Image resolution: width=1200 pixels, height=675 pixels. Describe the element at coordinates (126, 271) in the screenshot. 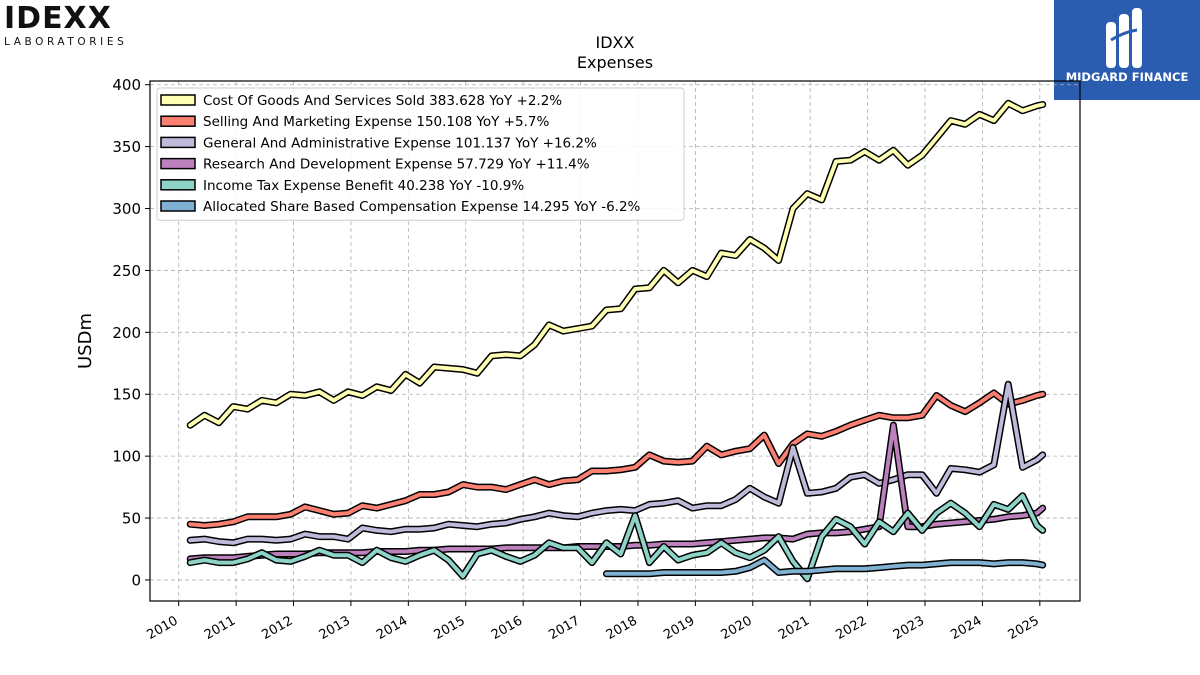

I see `y-tick-label: 250` at that location.